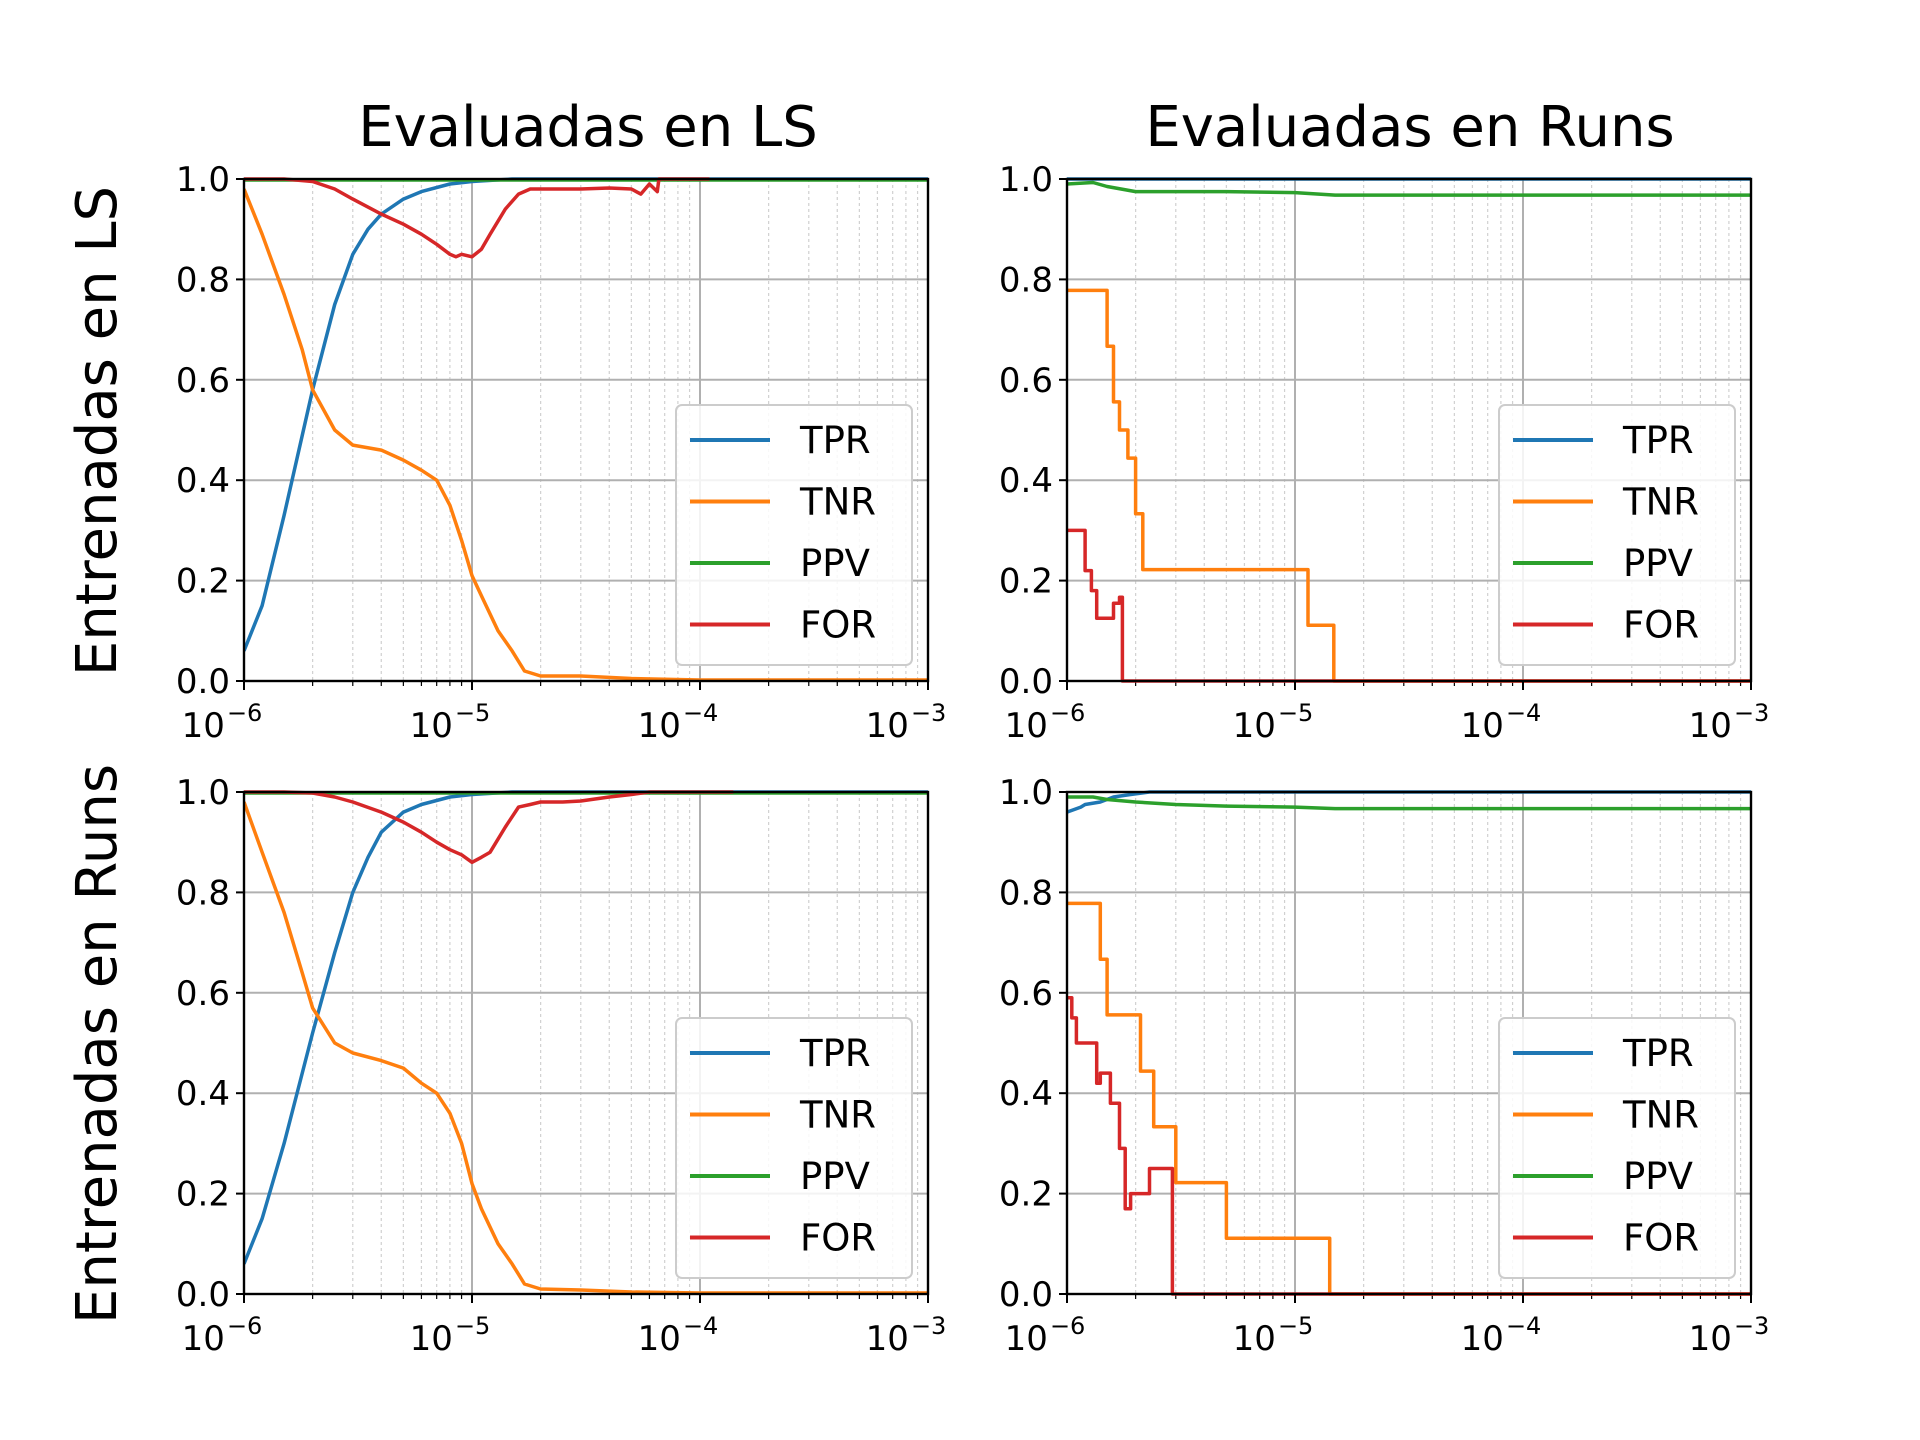  What do you see at coordinates (588, 127) in the screenshot?
I see `col-title-1: Evaluadas en LS` at bounding box center [588, 127].